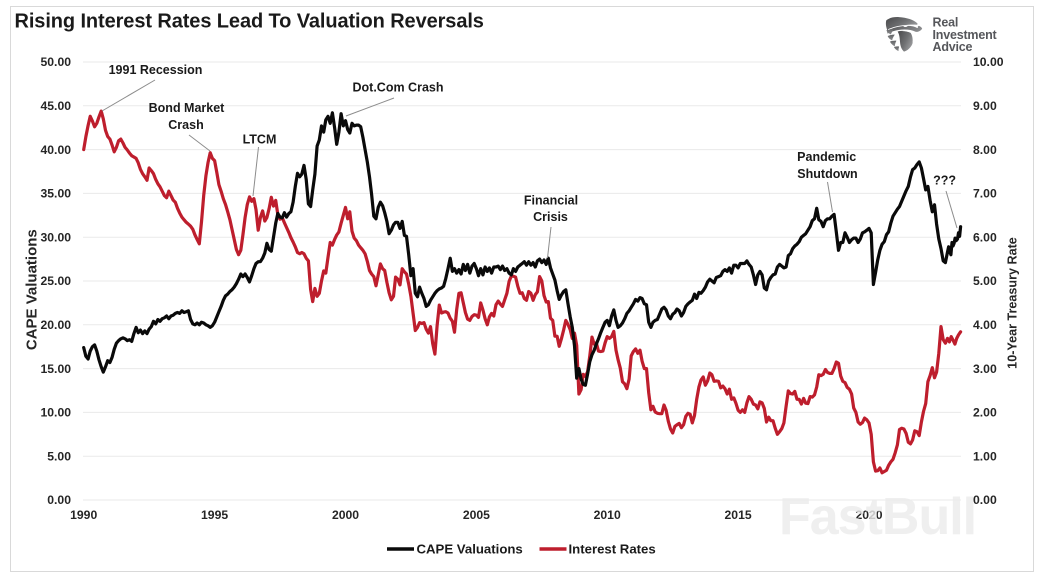 The height and width of the screenshot is (580, 1039). What do you see at coordinates (56, 369) in the screenshot?
I see `svg-text: 15.00` at bounding box center [56, 369].